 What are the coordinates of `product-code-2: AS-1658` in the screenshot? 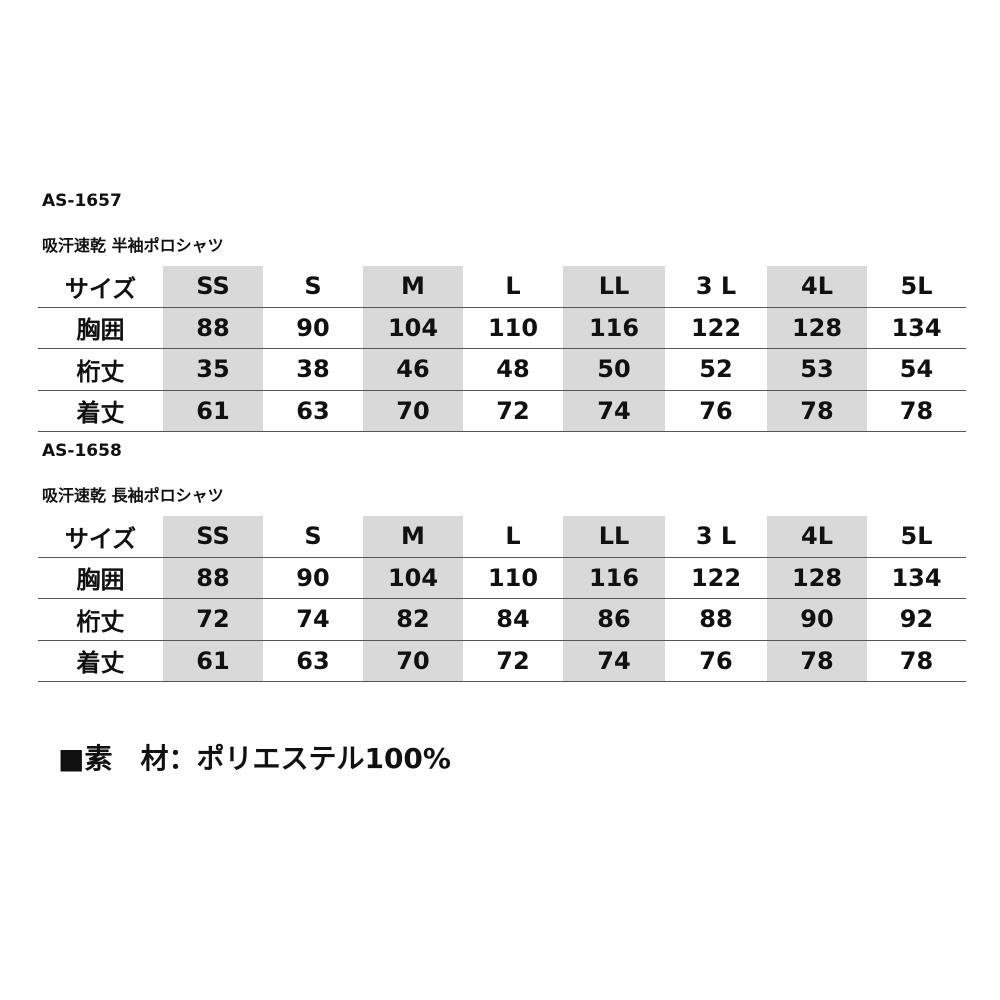 It's located at (82, 451).